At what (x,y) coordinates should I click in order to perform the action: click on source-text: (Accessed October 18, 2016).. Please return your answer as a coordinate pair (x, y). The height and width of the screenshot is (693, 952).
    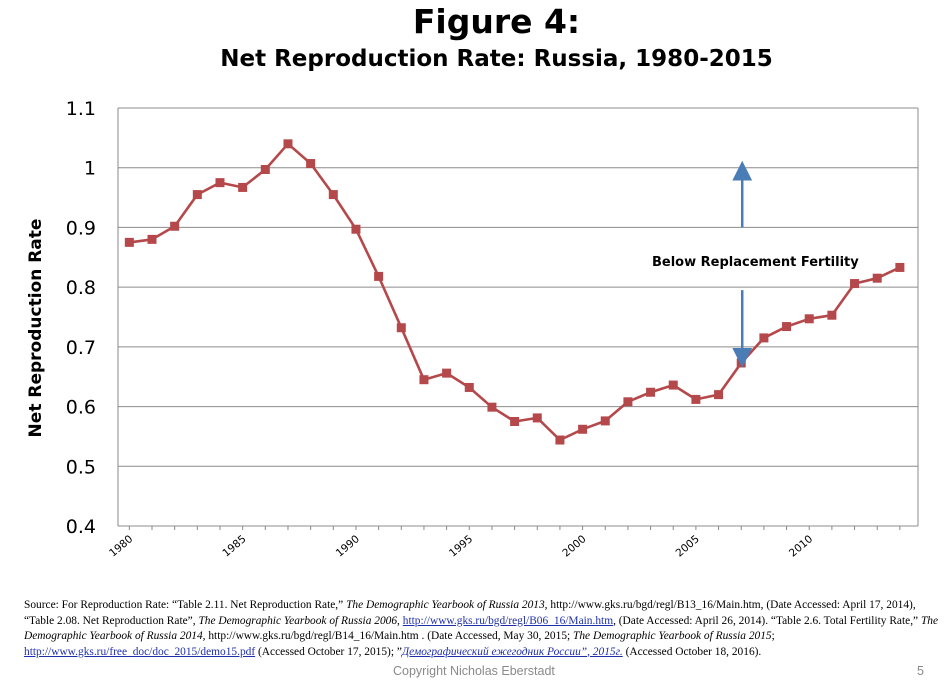
    Looking at the image, I should click on (692, 651).